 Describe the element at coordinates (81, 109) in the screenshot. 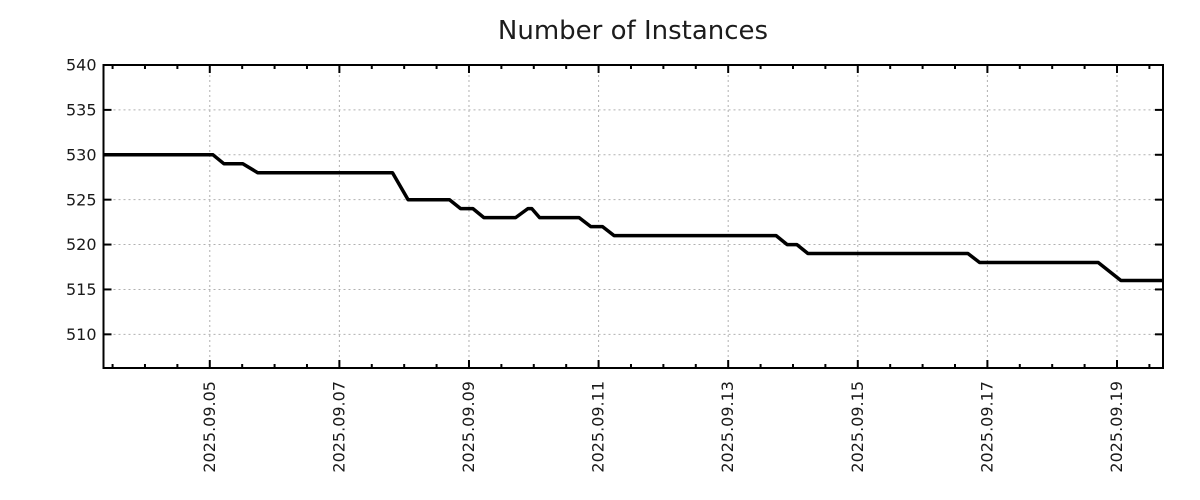

I see `y-tick-label: 535` at that location.